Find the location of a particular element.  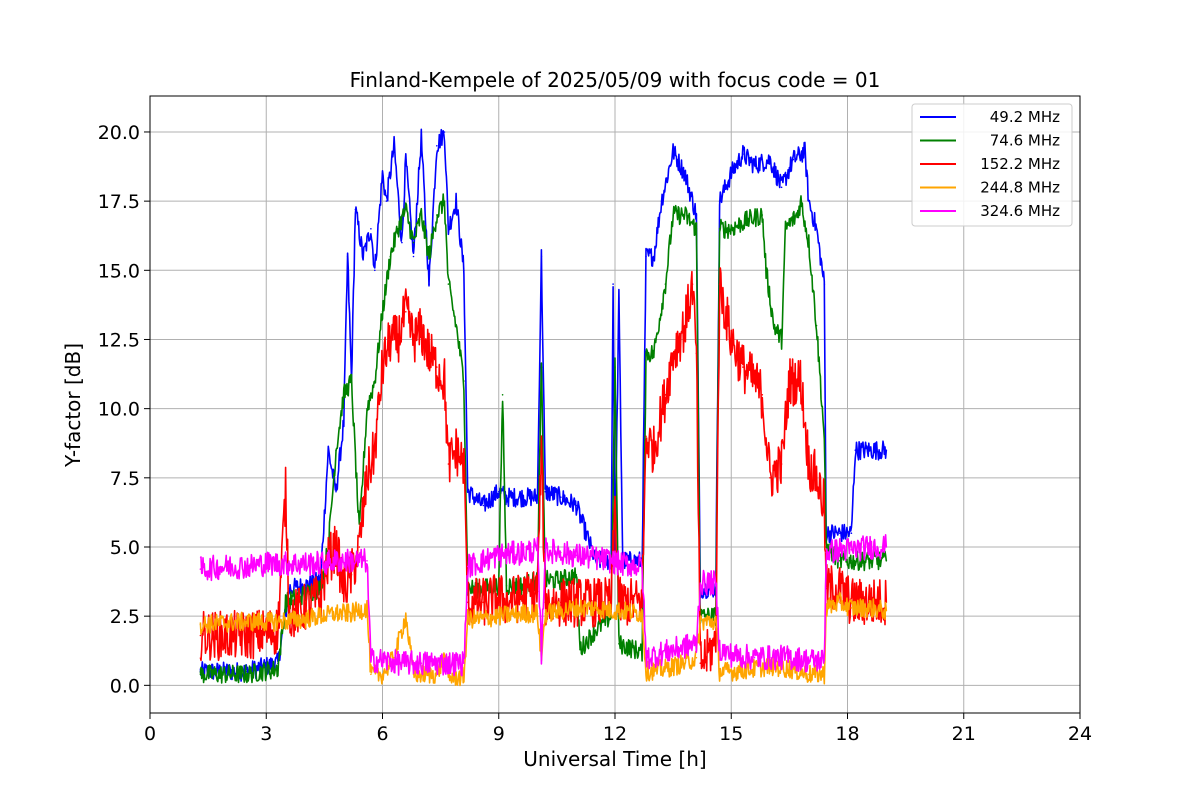

legend-label: 324.6 MHz is located at coordinates (1020, 211).